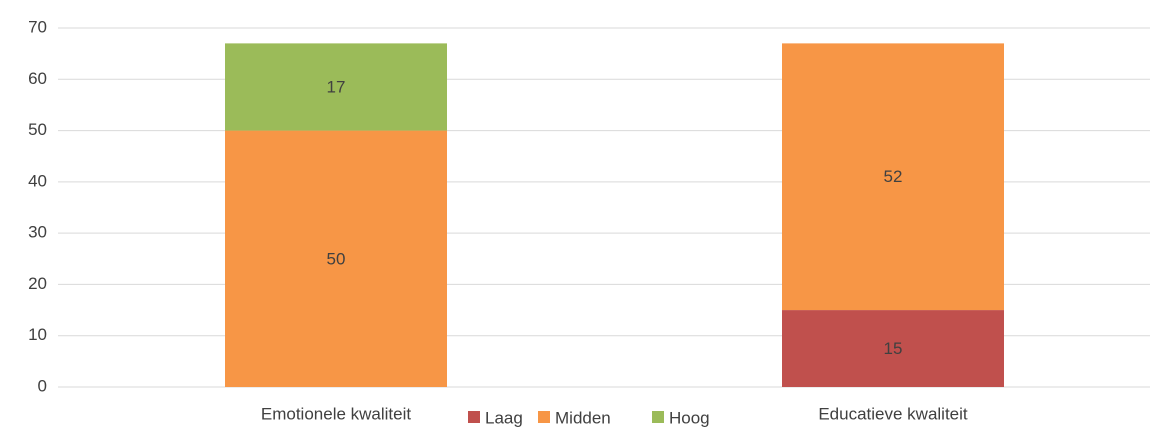 This screenshot has width=1159, height=434. What do you see at coordinates (37, 78) in the screenshot?
I see `y-tick-label: 60` at bounding box center [37, 78].